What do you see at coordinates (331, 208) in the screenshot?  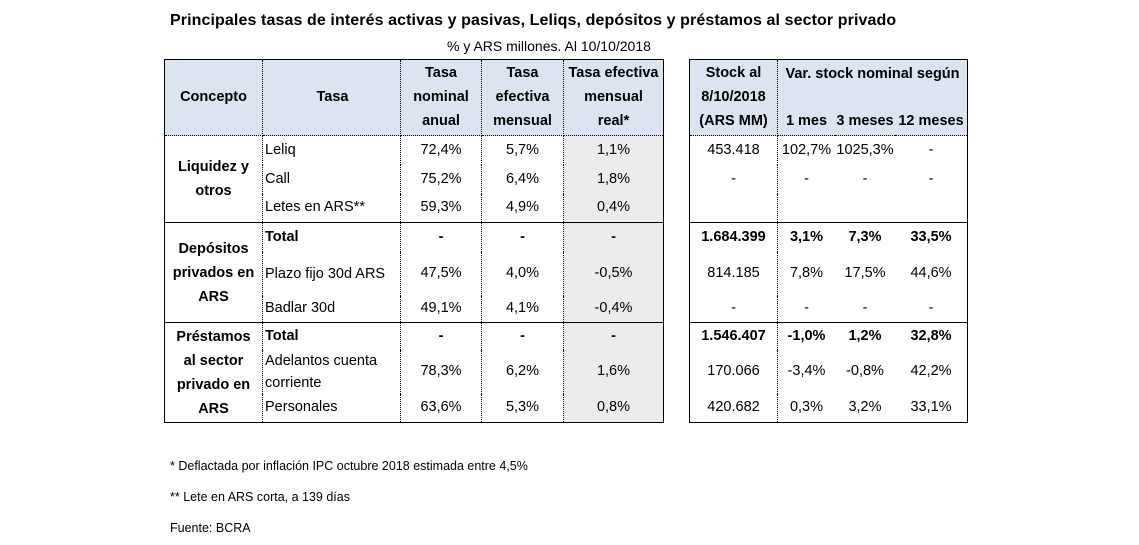 I see `cell-tasa: Letes en ARS**` at bounding box center [331, 208].